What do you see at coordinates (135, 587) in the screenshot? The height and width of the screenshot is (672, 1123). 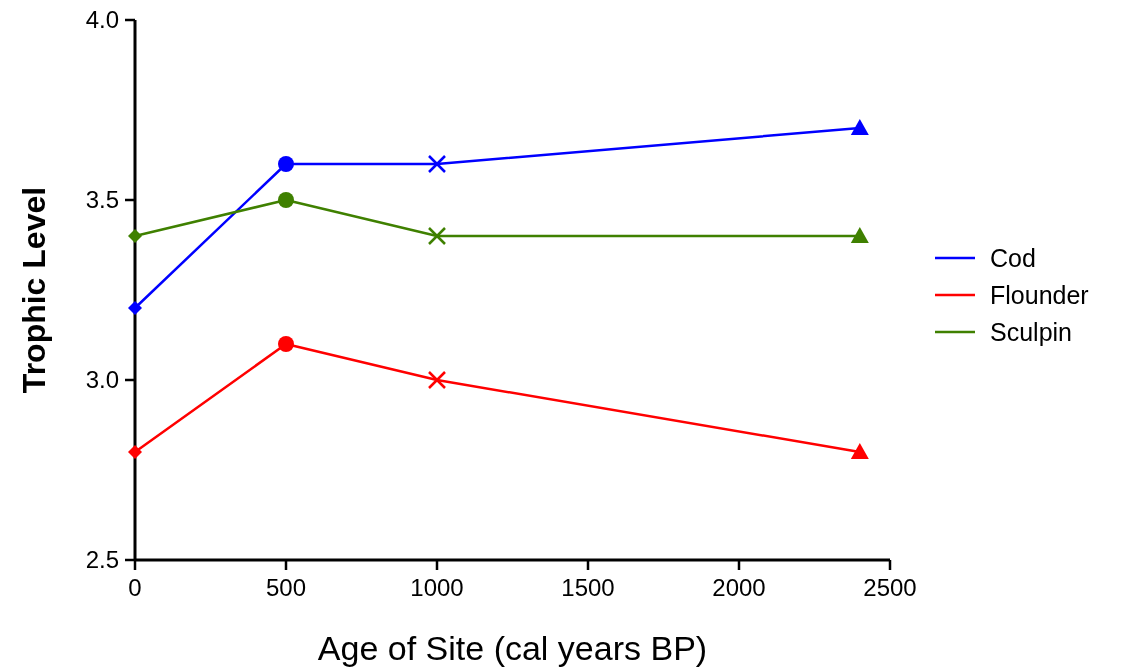 I see `x-tick-label: 0` at bounding box center [135, 587].